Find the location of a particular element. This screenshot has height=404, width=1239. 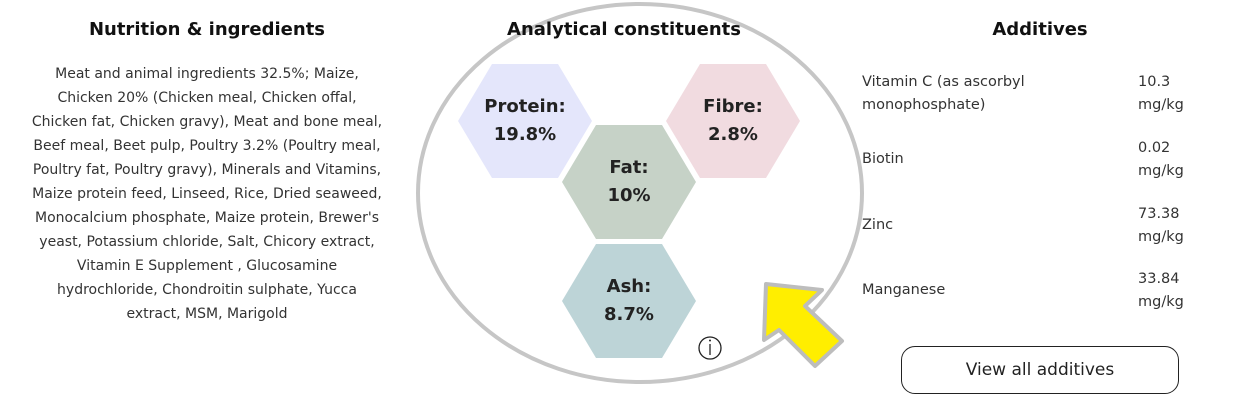

view-all-button: View all additives is located at coordinates (1040, 370).